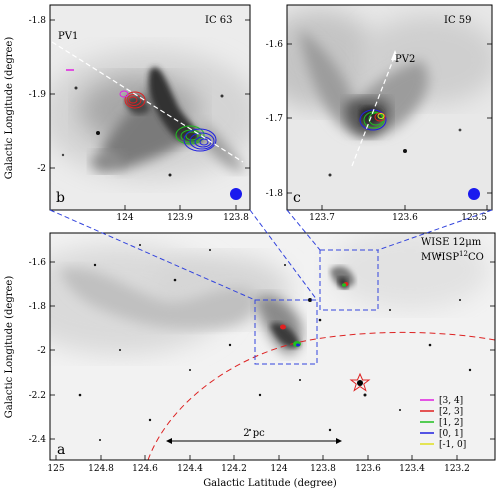  What do you see at coordinates (55, 469) in the screenshot?
I see `panel-a-xtick: 125` at bounding box center [55, 469].